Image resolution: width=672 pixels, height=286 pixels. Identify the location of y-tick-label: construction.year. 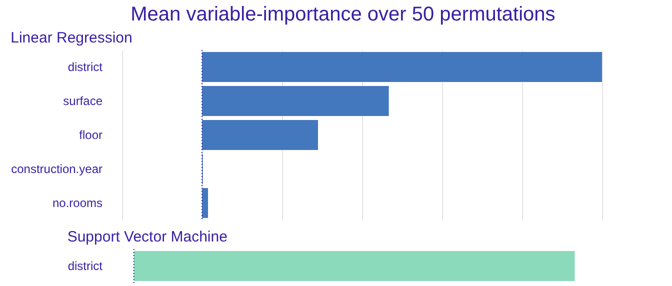
(56, 169).